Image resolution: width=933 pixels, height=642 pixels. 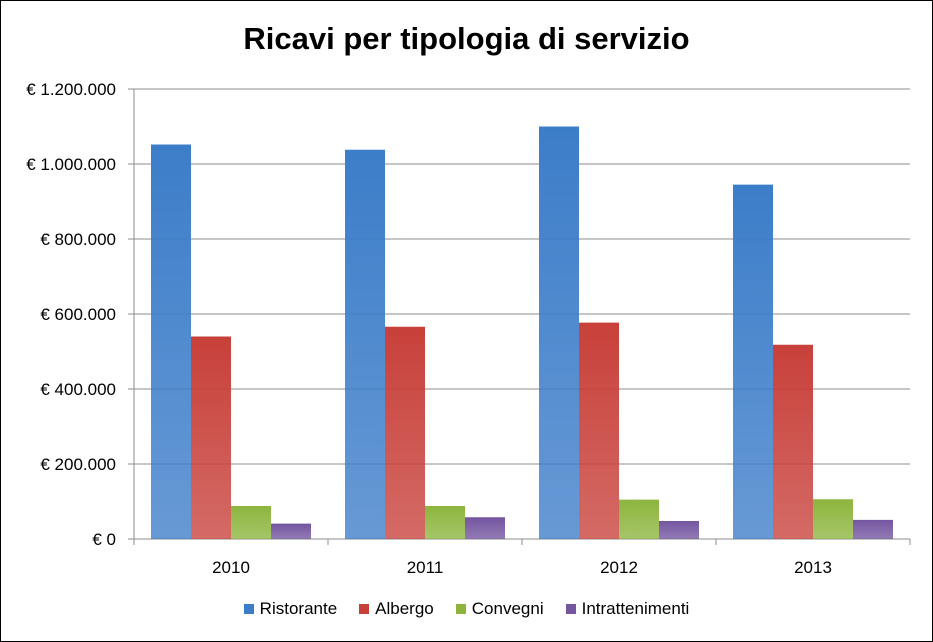 What do you see at coordinates (833, 519) in the screenshot?
I see `bar-convegni-2013` at bounding box center [833, 519].